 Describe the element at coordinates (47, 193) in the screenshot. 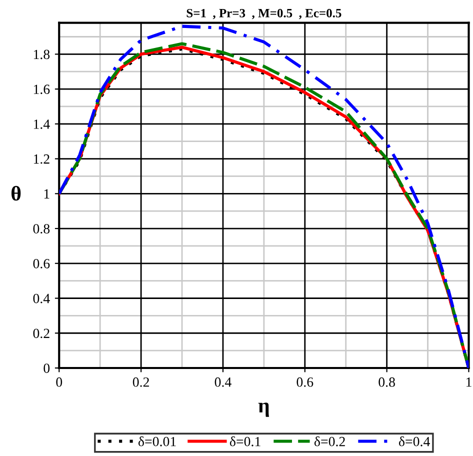

I see `y-tick-label: 1` at that location.